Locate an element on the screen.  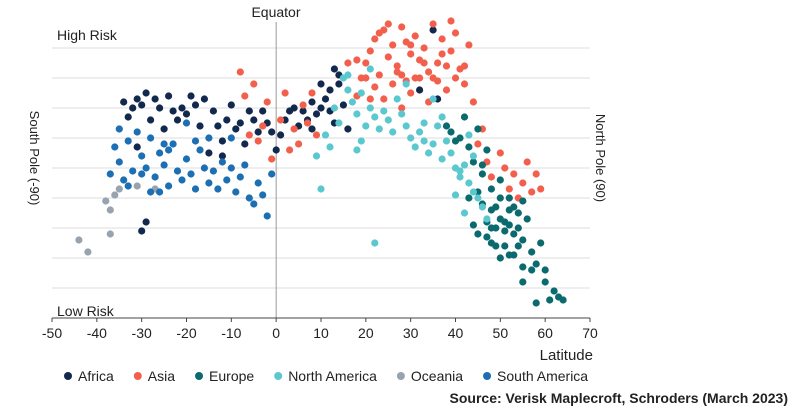
x-tick-label: 0 is located at coordinates (276, 333).